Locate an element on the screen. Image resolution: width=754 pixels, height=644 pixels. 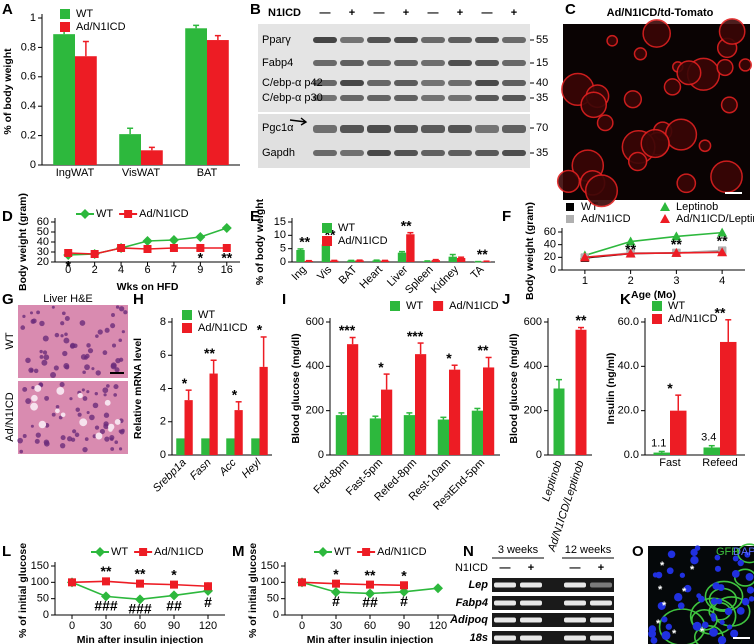
panel-label: D is located at coordinates (7, 216).